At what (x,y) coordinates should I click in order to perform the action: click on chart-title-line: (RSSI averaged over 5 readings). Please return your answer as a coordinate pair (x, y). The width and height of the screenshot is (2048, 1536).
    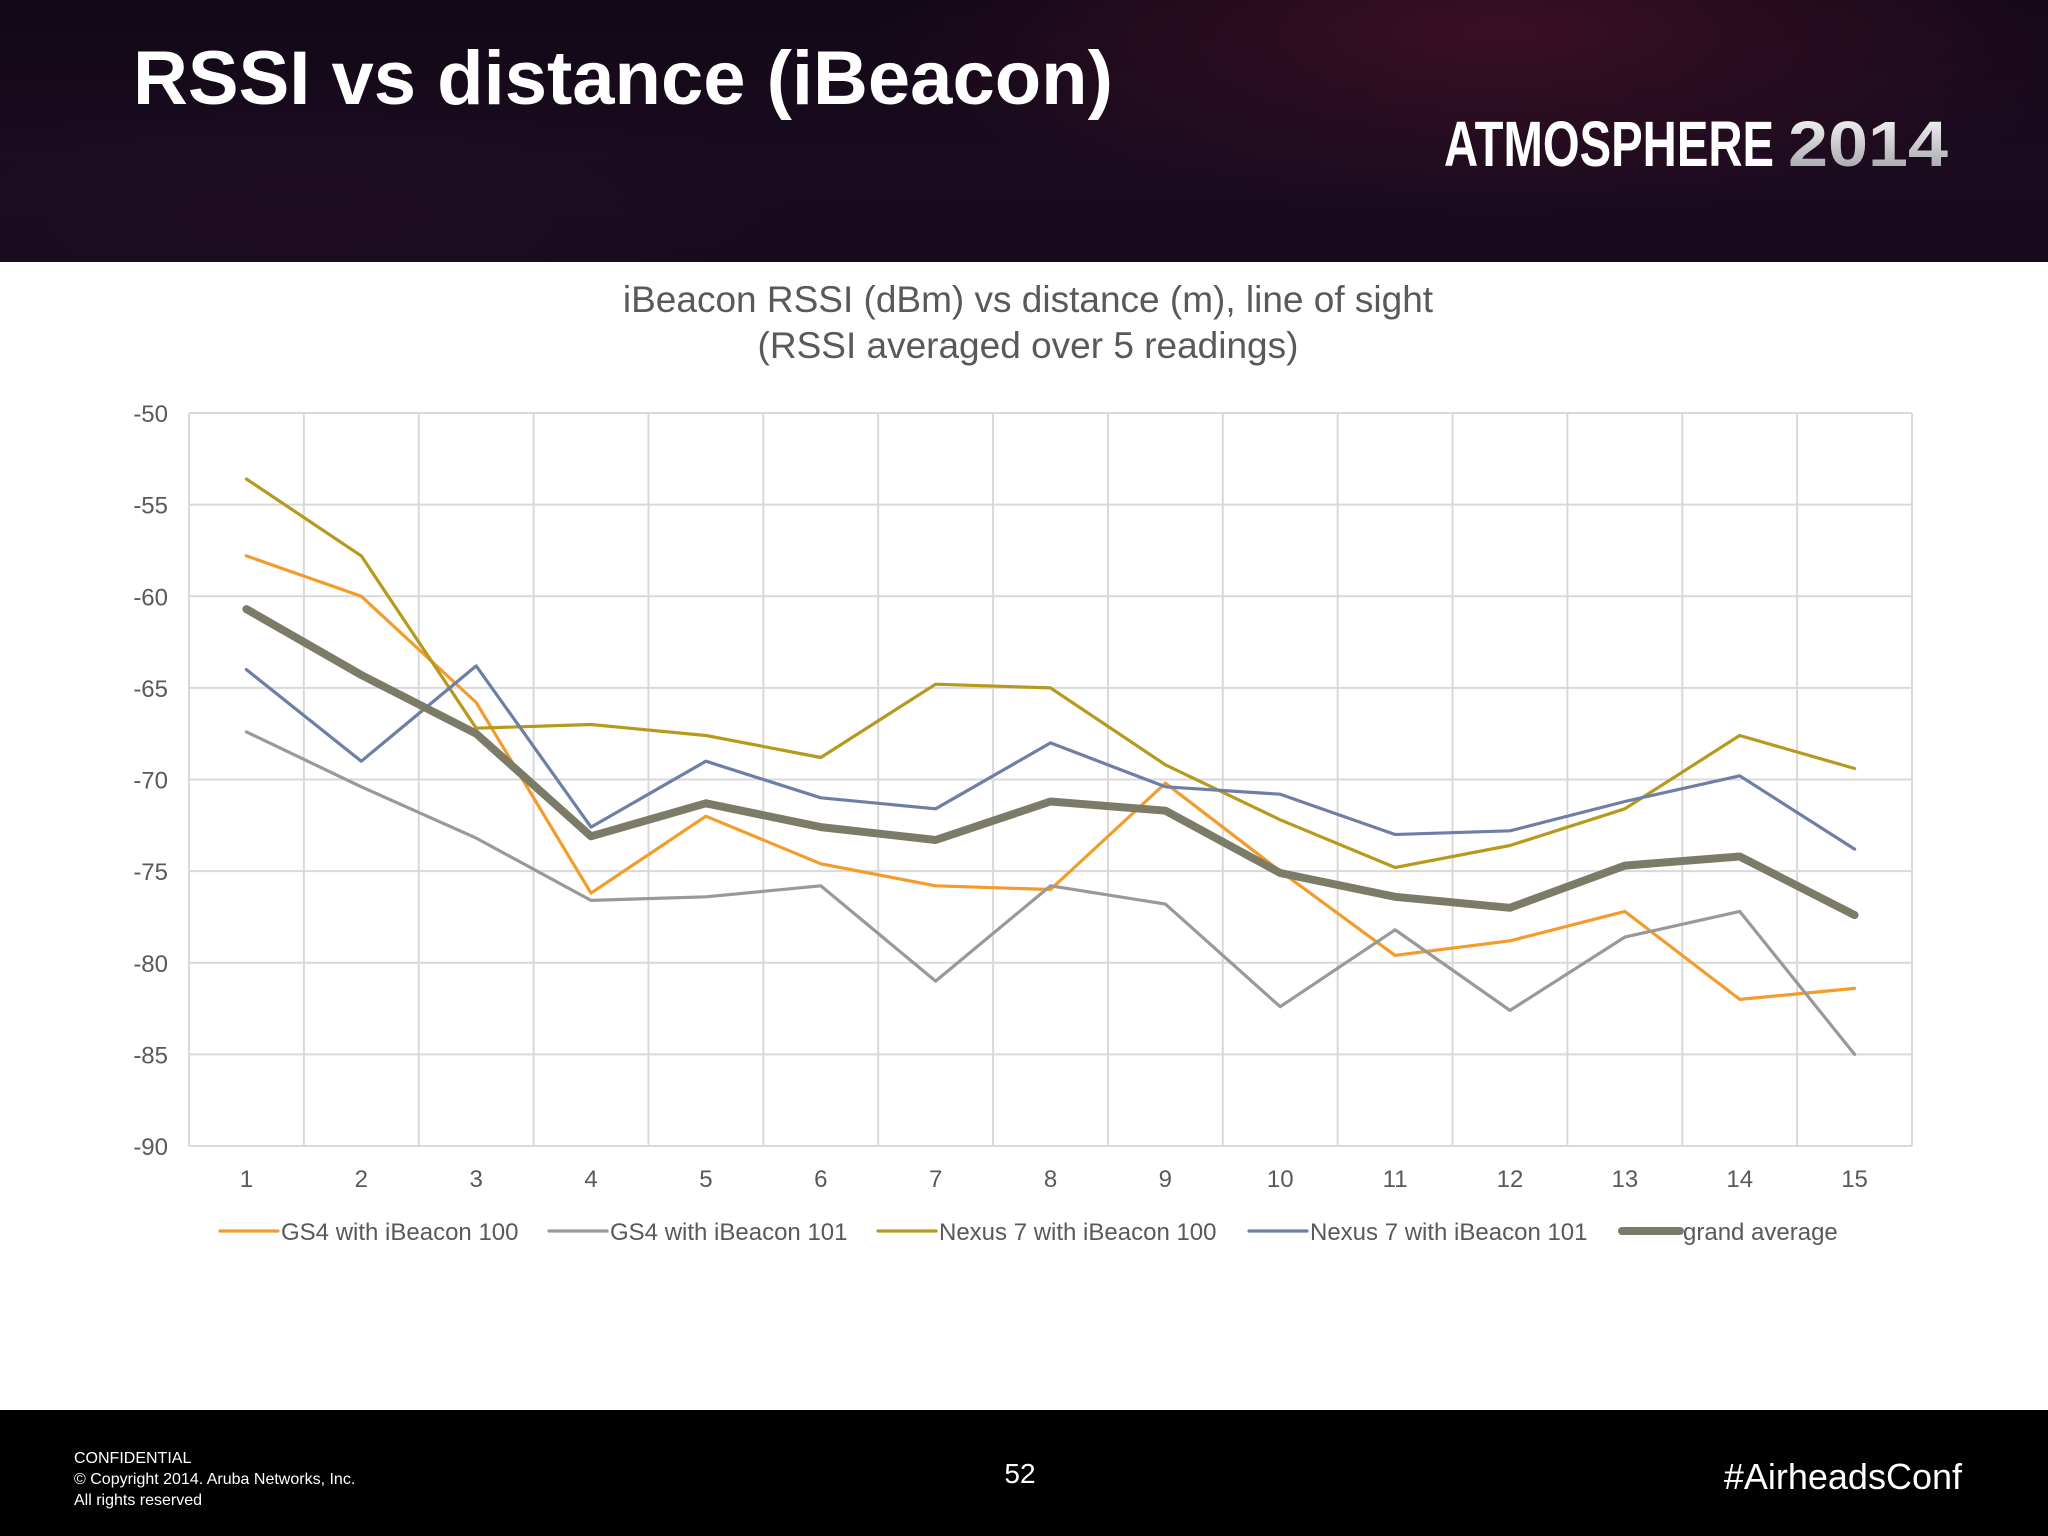
    Looking at the image, I should click on (1028, 345).